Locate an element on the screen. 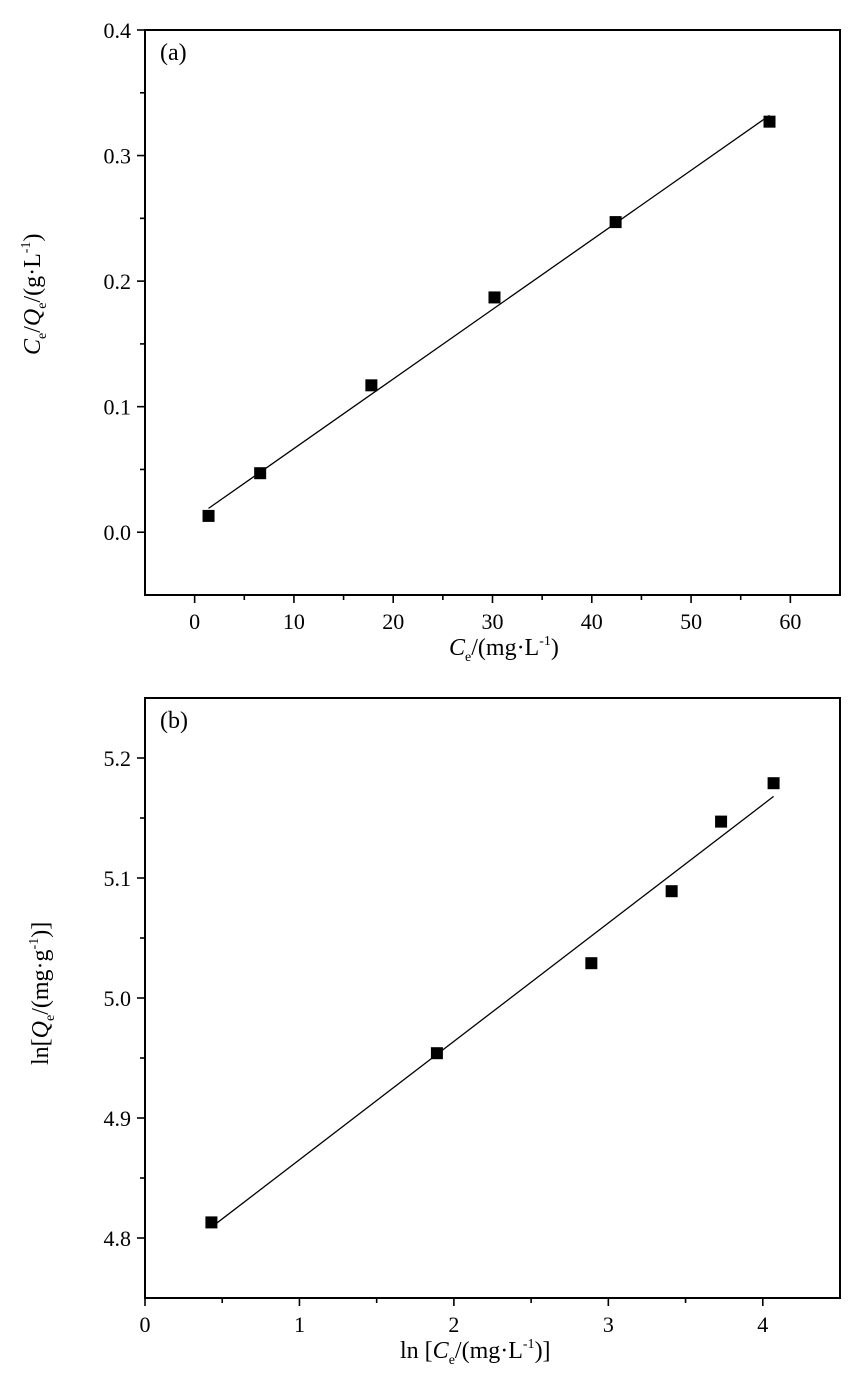  chart-b-y-tick-label: 5.2 is located at coordinates (118, 758).